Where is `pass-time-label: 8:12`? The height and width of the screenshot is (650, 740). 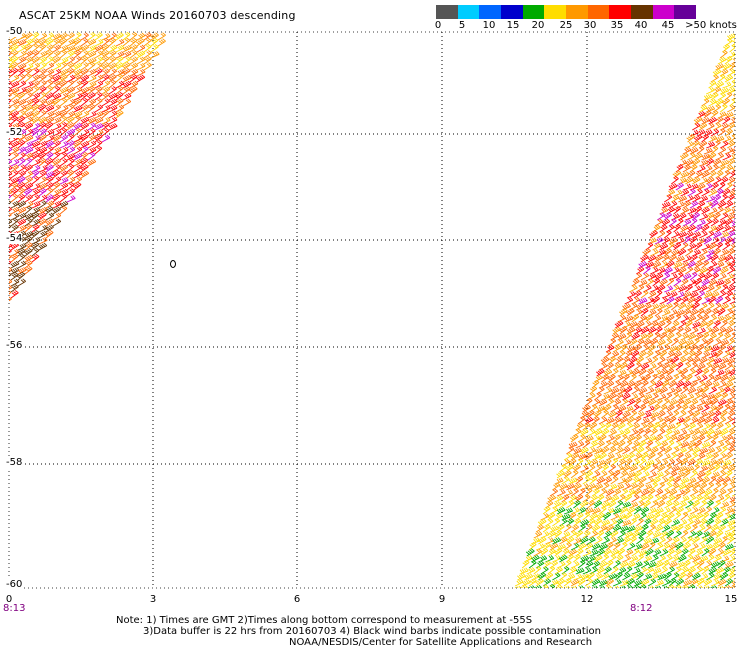 pass-time-label: 8:12 is located at coordinates (641, 608).